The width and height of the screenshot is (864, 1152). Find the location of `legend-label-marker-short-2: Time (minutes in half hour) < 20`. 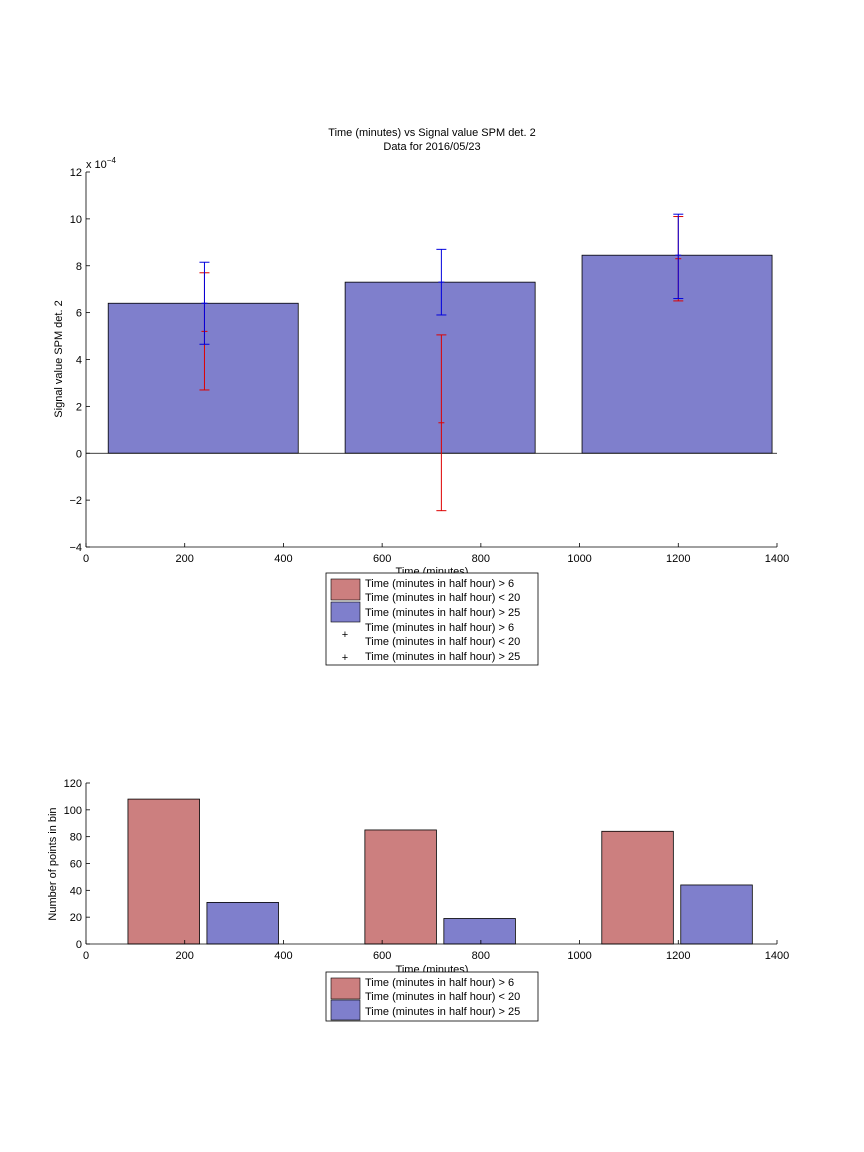

legend-label-marker-short-2: Time (minutes in half hour) < 20 is located at coordinates (442, 642).